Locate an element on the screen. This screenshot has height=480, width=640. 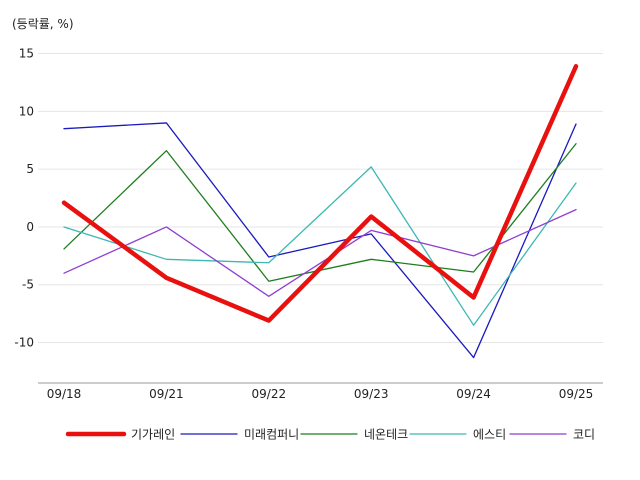
y-tick-label: -10 is located at coordinates (24, 343).